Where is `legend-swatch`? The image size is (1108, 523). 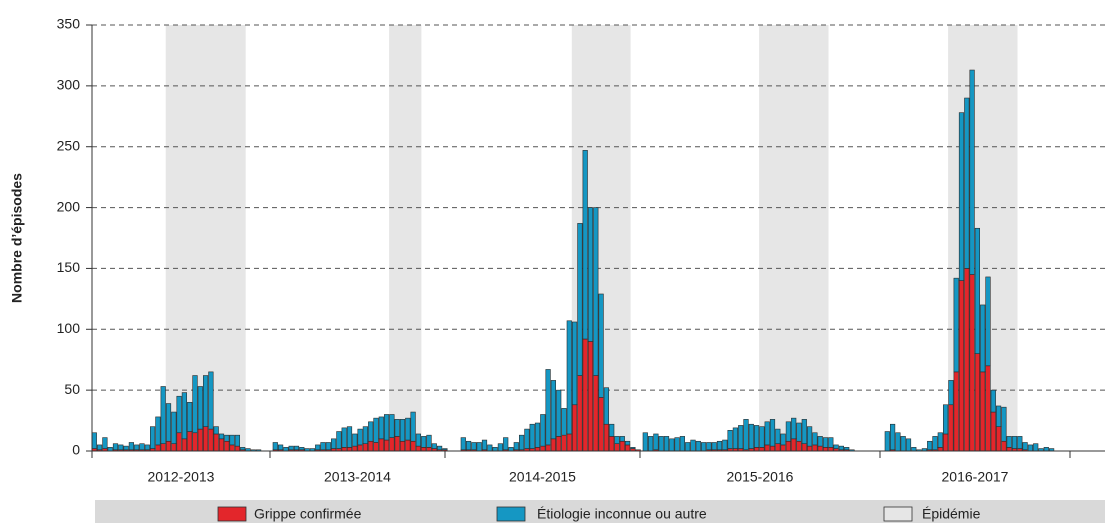
legend-swatch is located at coordinates (898, 514).